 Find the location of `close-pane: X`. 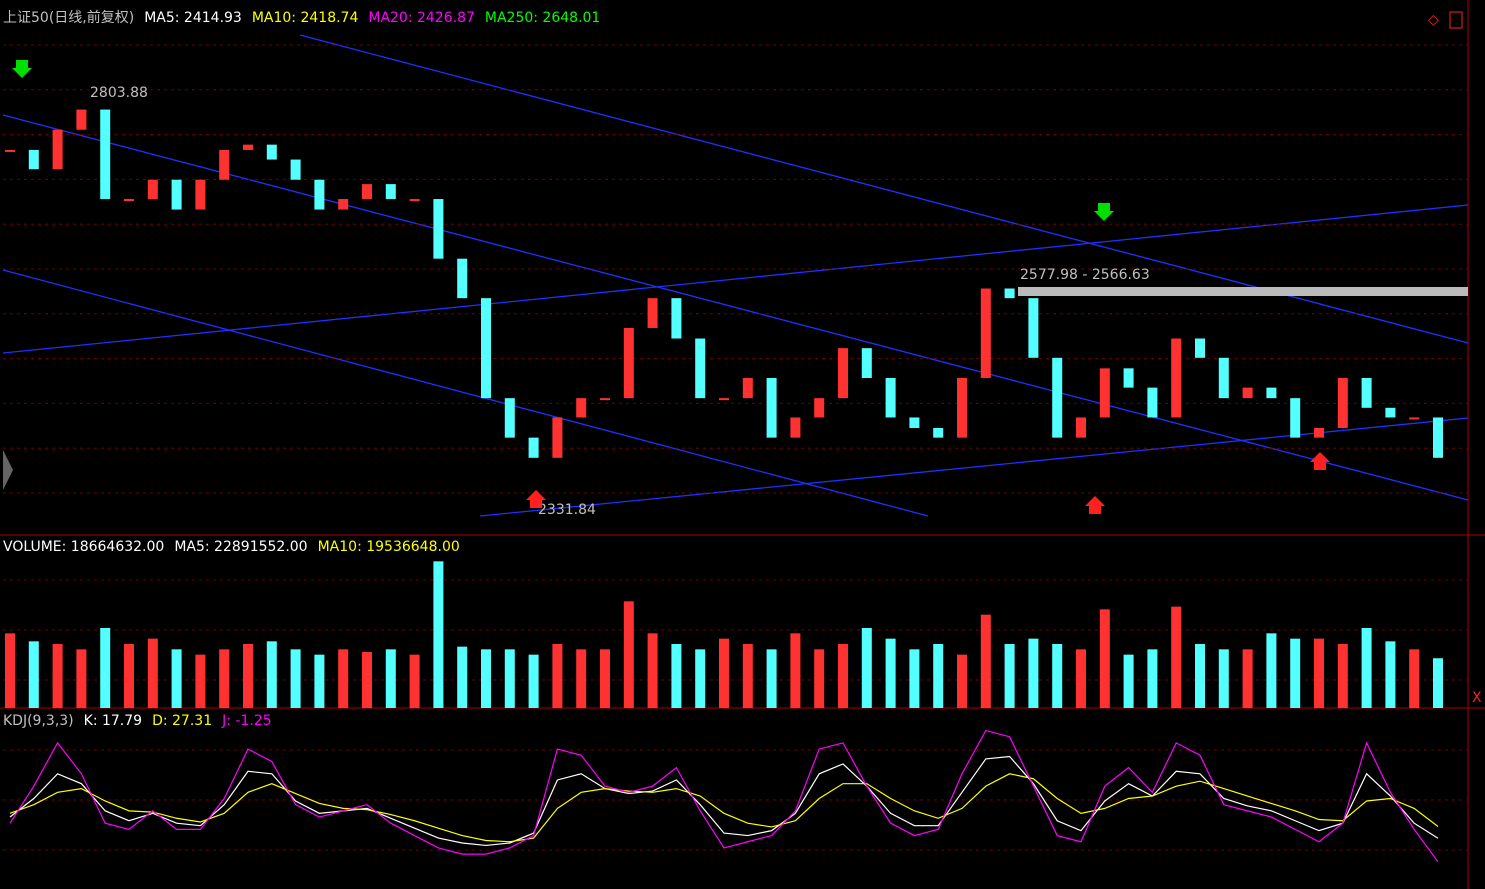

close-pane: X is located at coordinates (1477, 698).